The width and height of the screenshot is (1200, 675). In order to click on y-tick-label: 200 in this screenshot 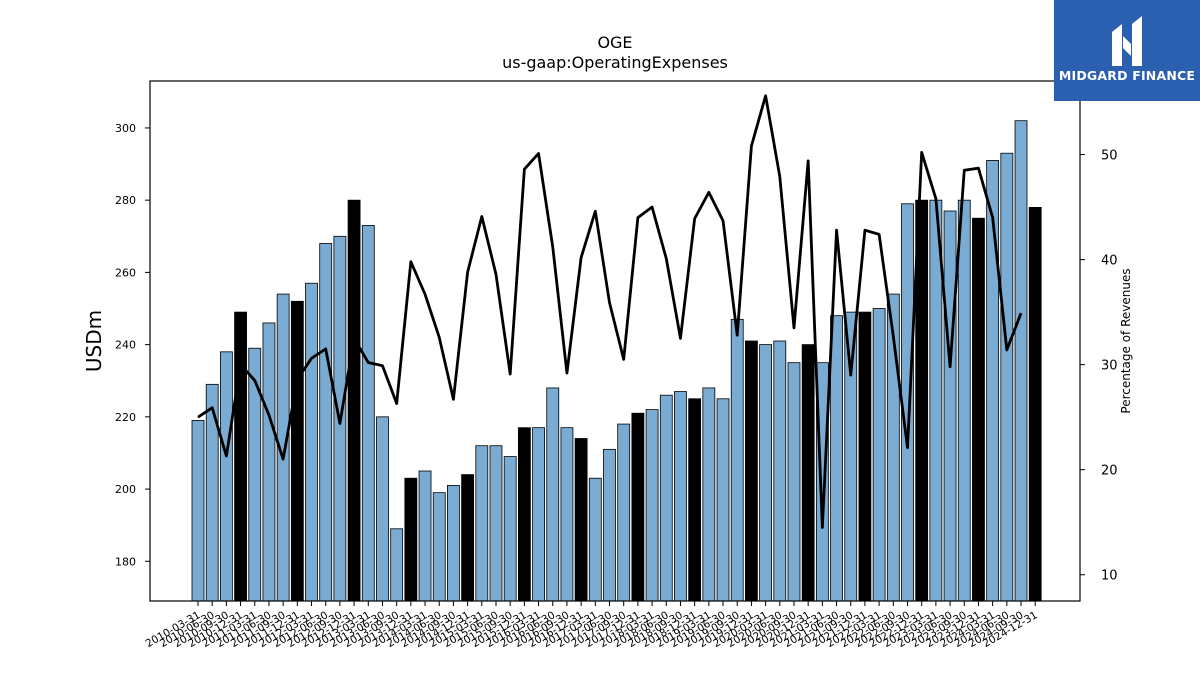, I will do `click(125, 489)`.